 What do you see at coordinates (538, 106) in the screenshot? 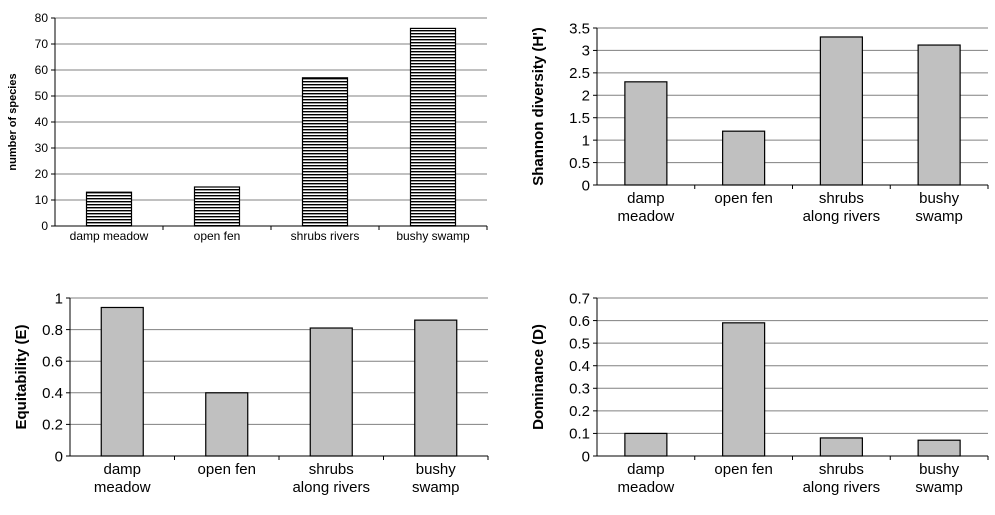
I see `y-axis-label: Shannon diversity (H')` at bounding box center [538, 106].